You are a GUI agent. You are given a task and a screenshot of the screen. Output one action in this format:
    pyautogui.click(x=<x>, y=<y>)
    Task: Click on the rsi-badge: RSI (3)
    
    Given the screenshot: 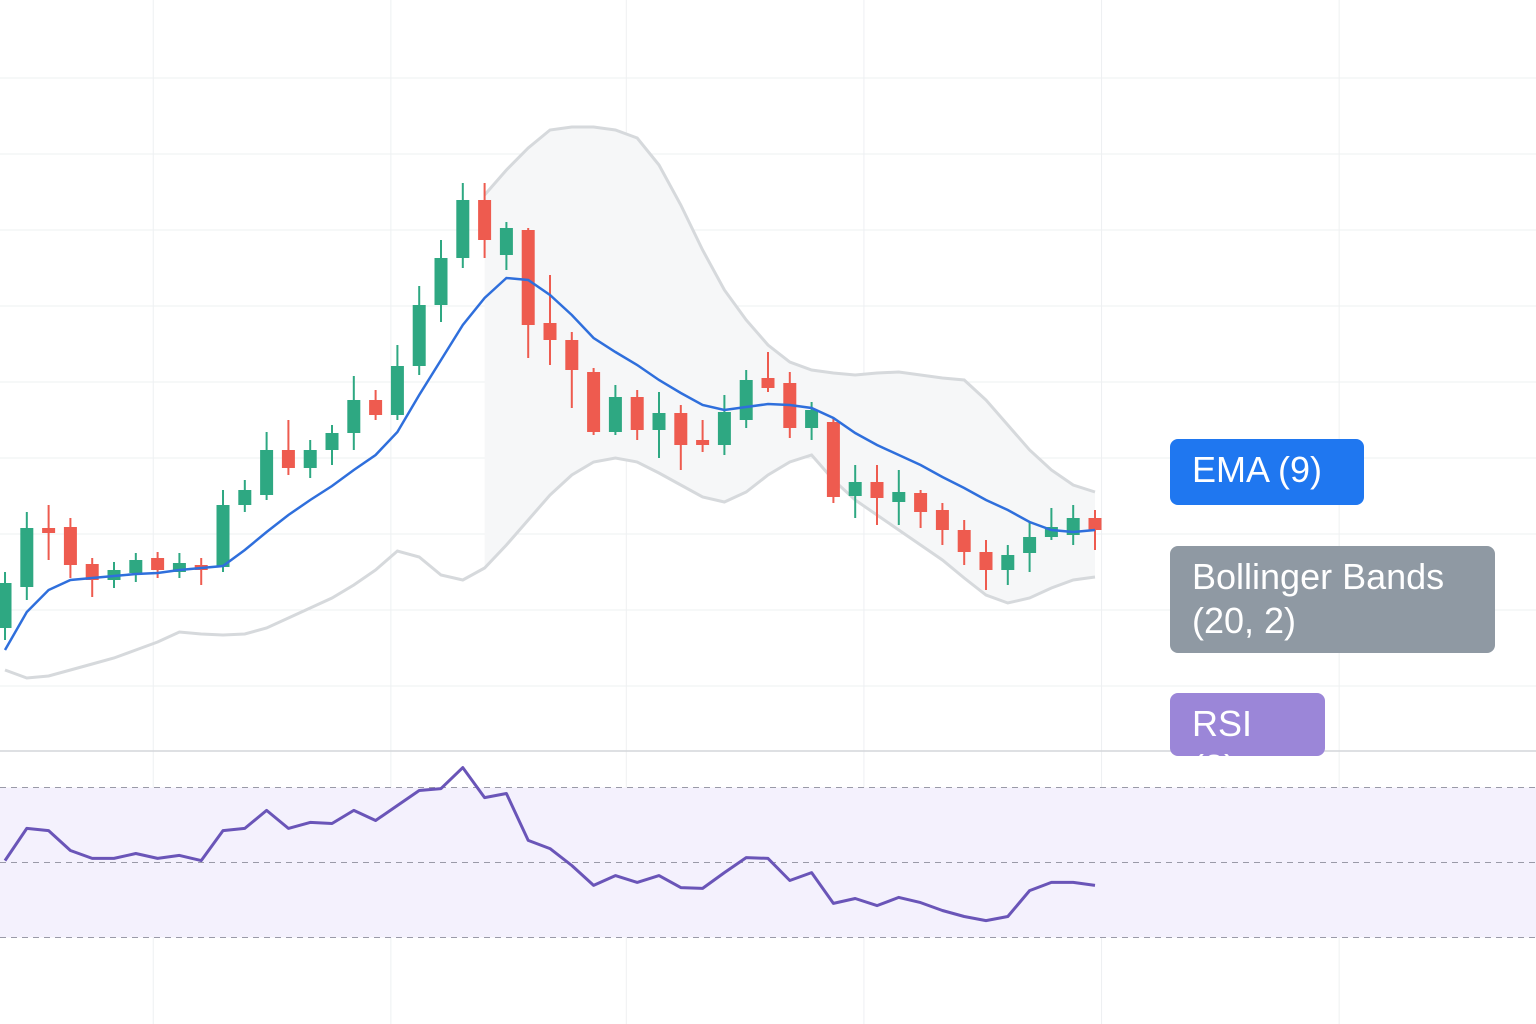 What is the action you would take?
    pyautogui.click(x=1247, y=740)
    